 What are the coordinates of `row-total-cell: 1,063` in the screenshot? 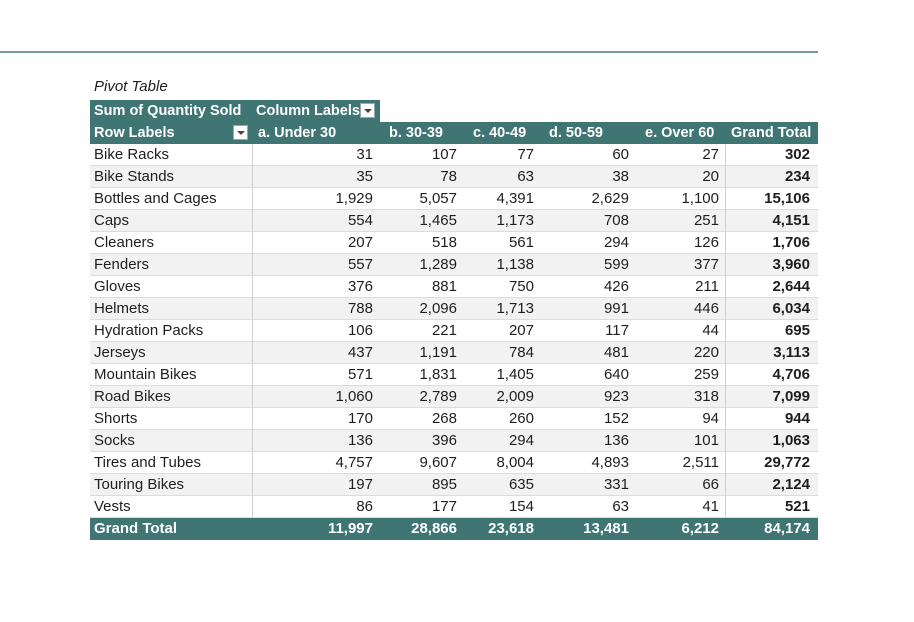 It's located at (771, 441).